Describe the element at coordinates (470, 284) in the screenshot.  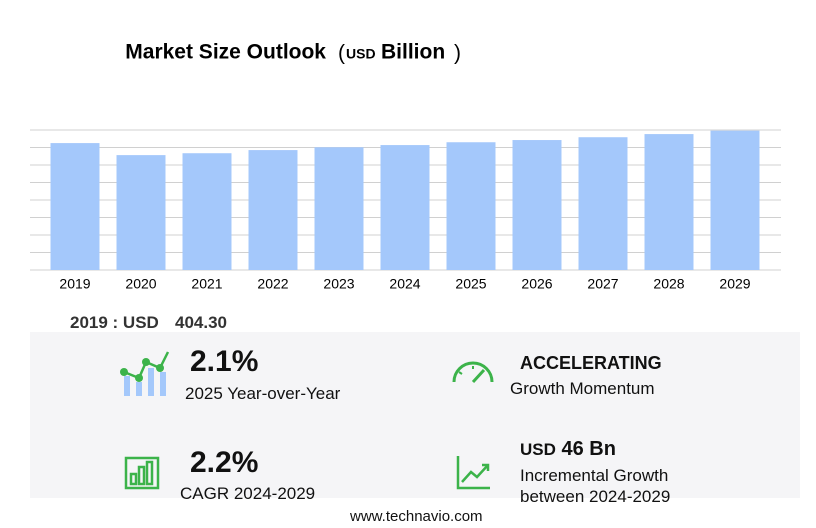
I see `x-tick-label: 2025` at that location.